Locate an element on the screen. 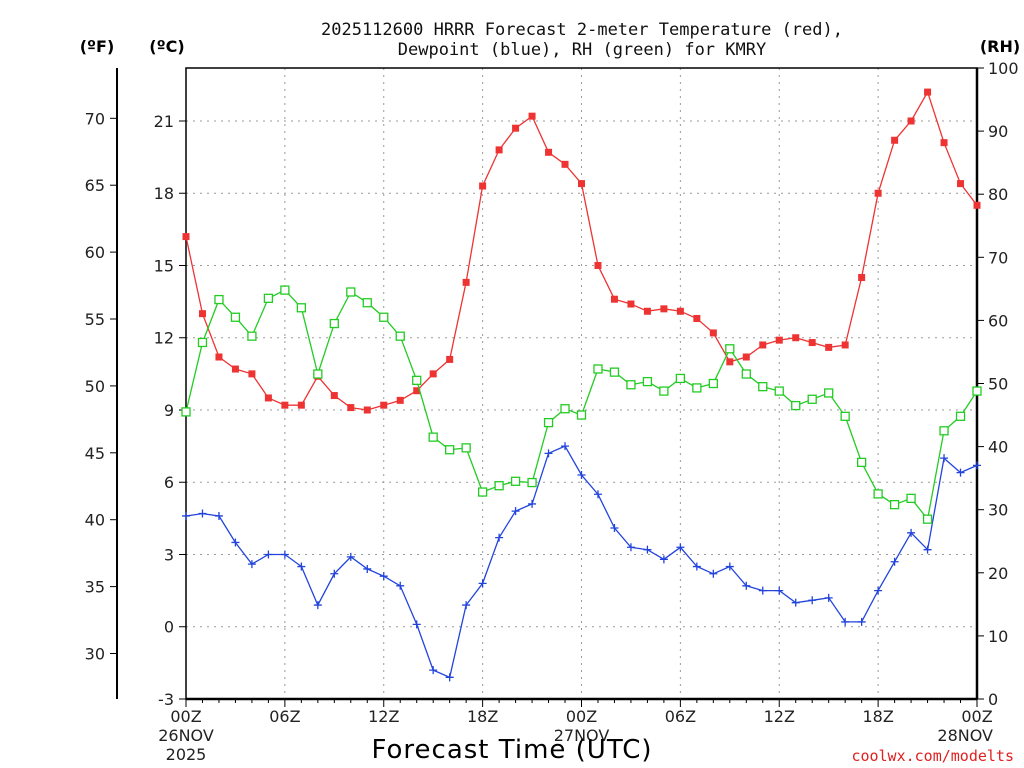 This screenshot has height=768, width=1024. fahrenheit-axis-label: (ºF) is located at coordinates (97, 46).